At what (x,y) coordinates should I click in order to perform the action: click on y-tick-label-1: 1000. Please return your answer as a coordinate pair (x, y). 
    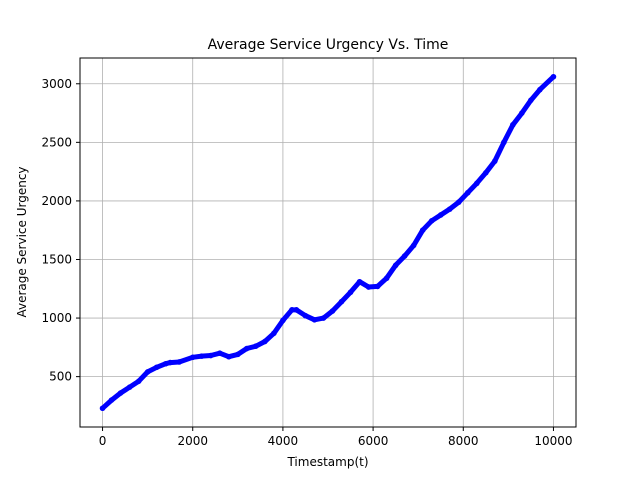
    Looking at the image, I should click on (56, 318).